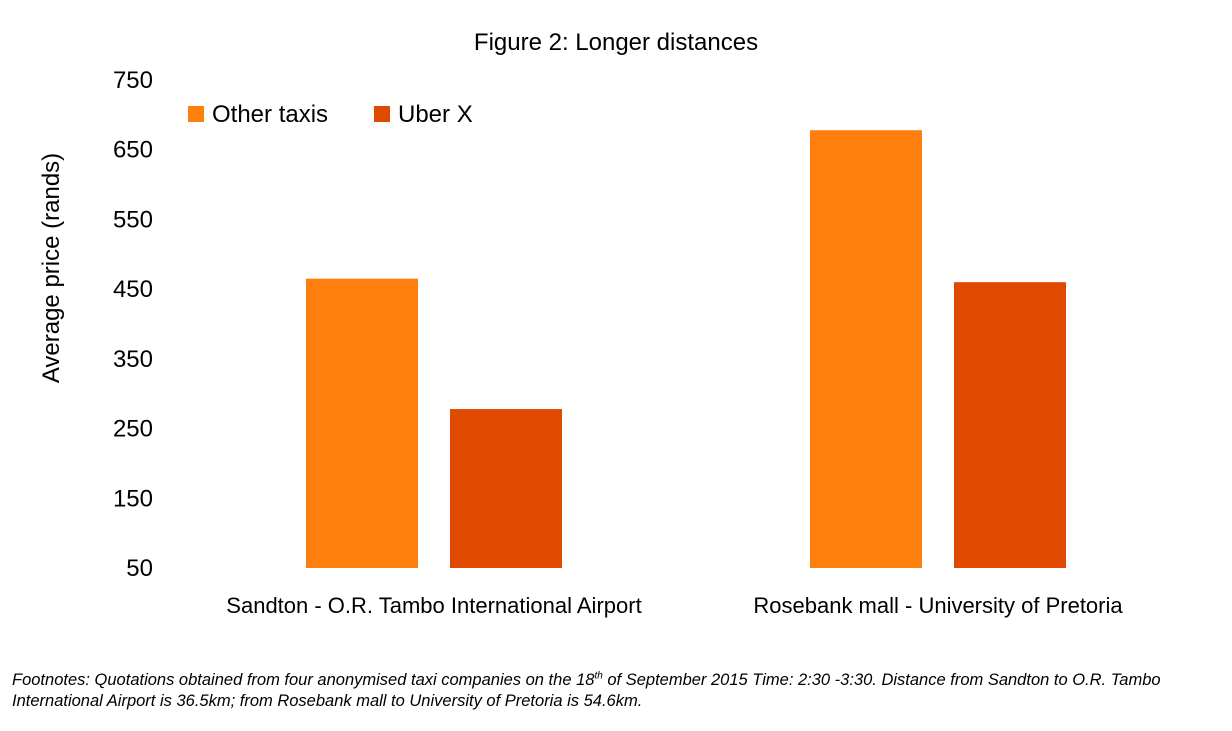 The height and width of the screenshot is (731, 1232). Describe the element at coordinates (598, 676) in the screenshot. I see `footnote-superscript: th` at that location.